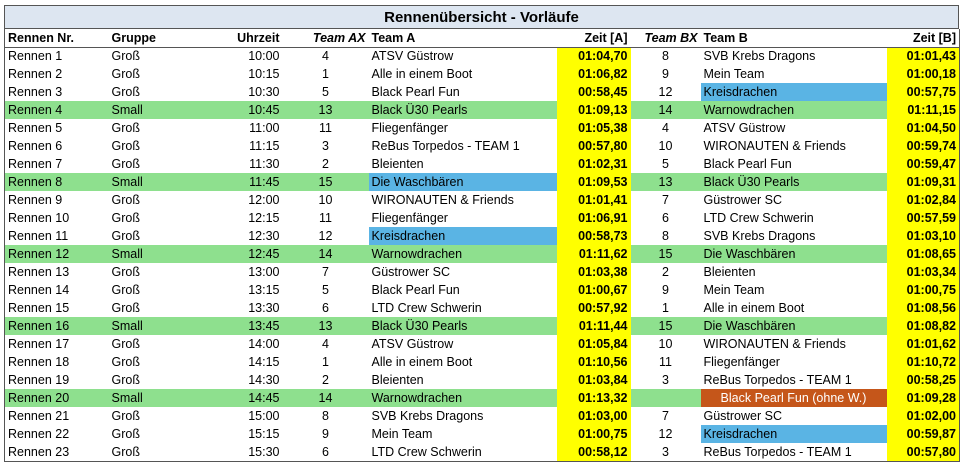  Describe the element at coordinates (923, 236) in the screenshot. I see `zeit-b-cell: 01:03,10` at that location.